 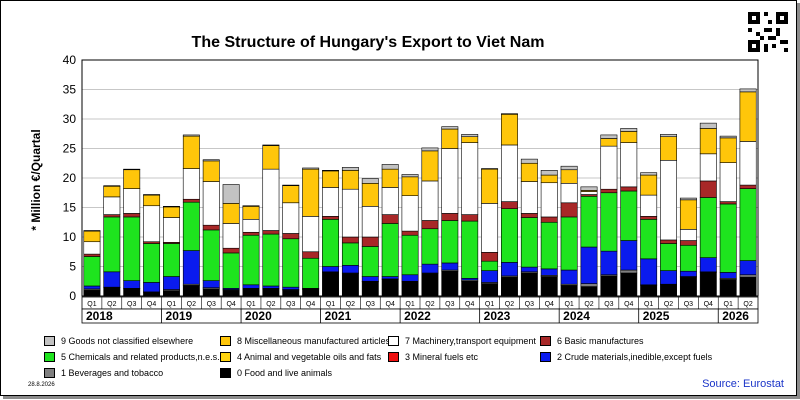 What do you see at coordinates (70, 149) in the screenshot?
I see `y-tick-label: 25` at bounding box center [70, 149].